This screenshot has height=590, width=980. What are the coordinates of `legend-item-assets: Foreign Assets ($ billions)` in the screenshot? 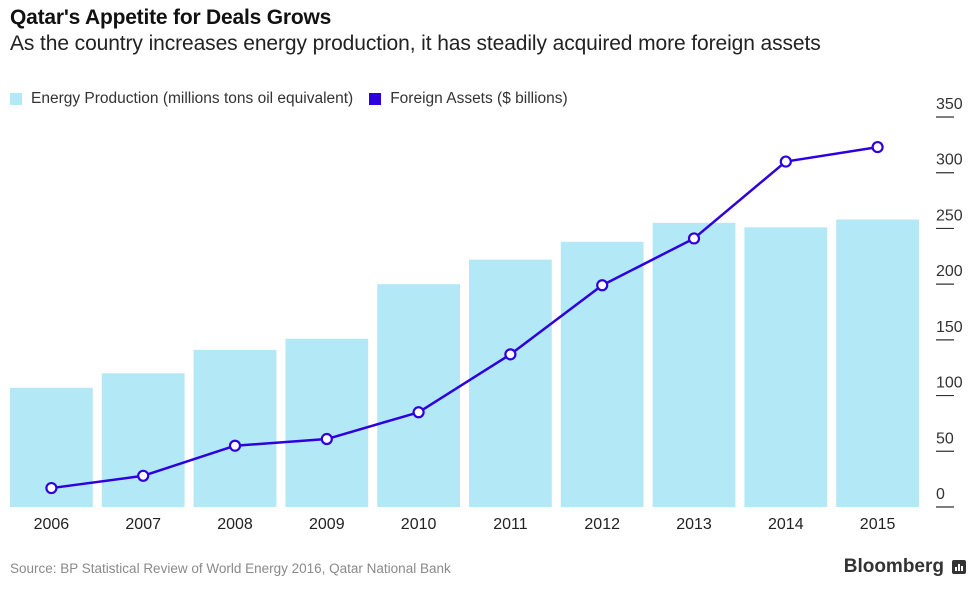 It's located at (468, 99).